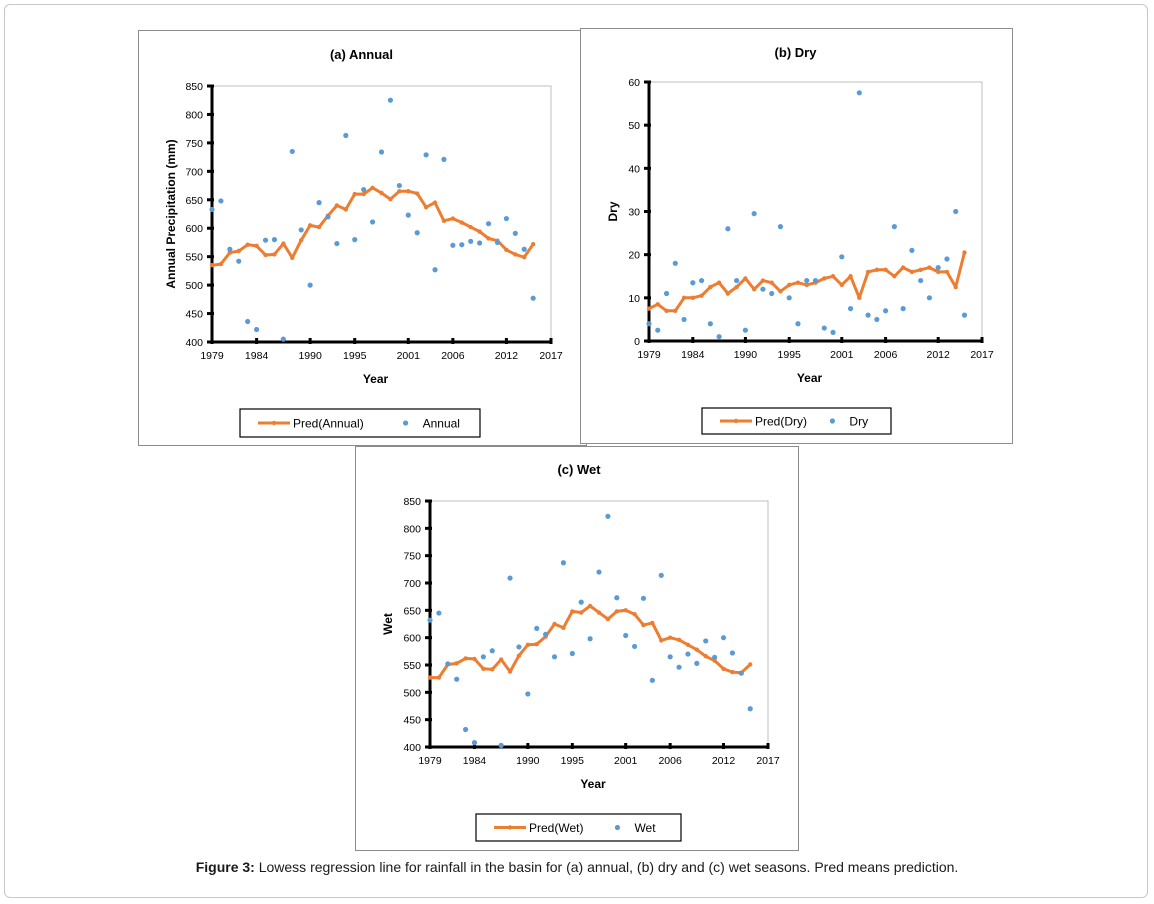 The image size is (1154, 904). Describe the element at coordinates (388, 624) in the screenshot. I see `y-axis-title: Wet` at that location.